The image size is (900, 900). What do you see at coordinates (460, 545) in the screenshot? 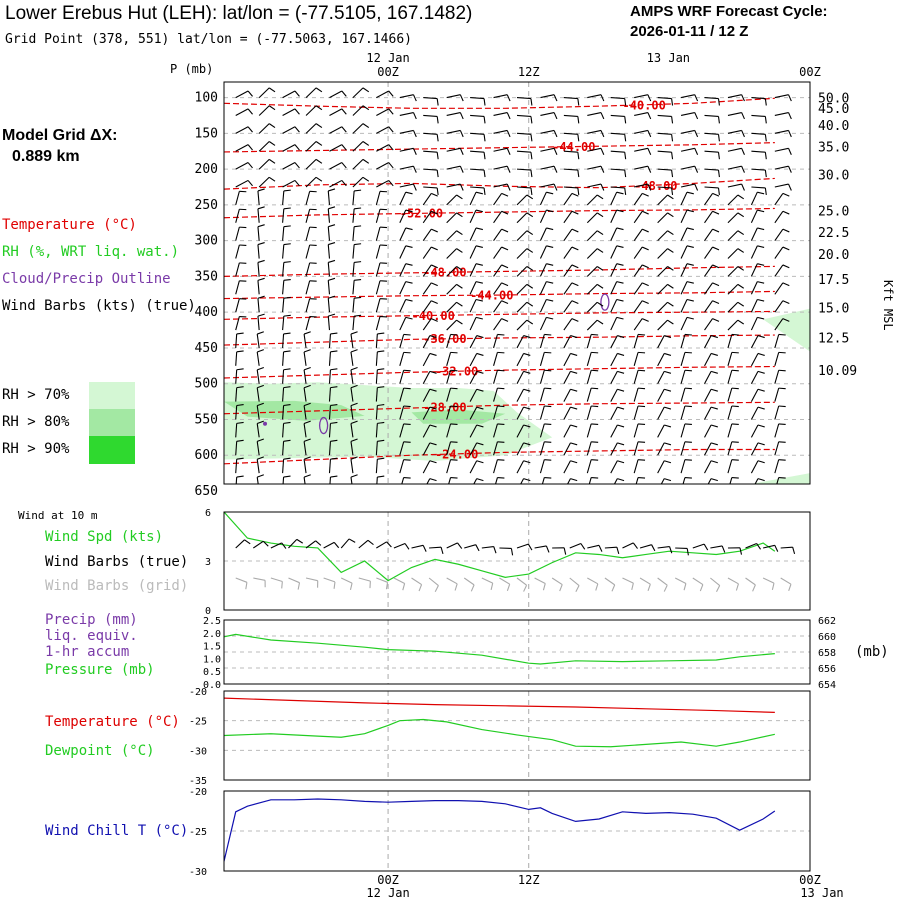
I see `sfc-wind-barb-feather` at bounding box center [460, 545].